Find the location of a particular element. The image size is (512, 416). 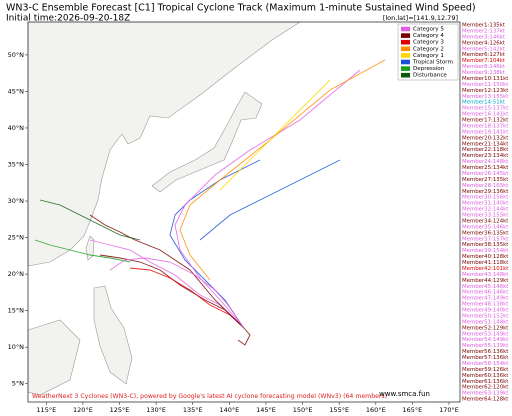

member-label: Member4:126kt is located at coordinates (483, 43).